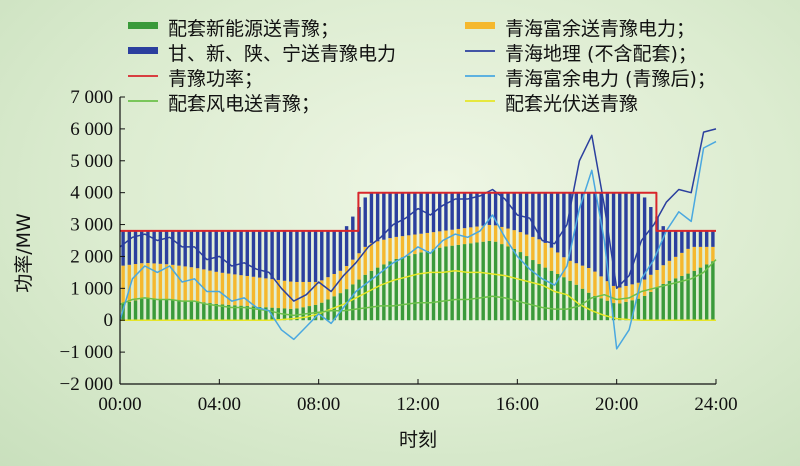 Image resolution: width=800 pixels, height=466 pixels. I want to click on y-tick-label: 6 000, so click(91, 129).